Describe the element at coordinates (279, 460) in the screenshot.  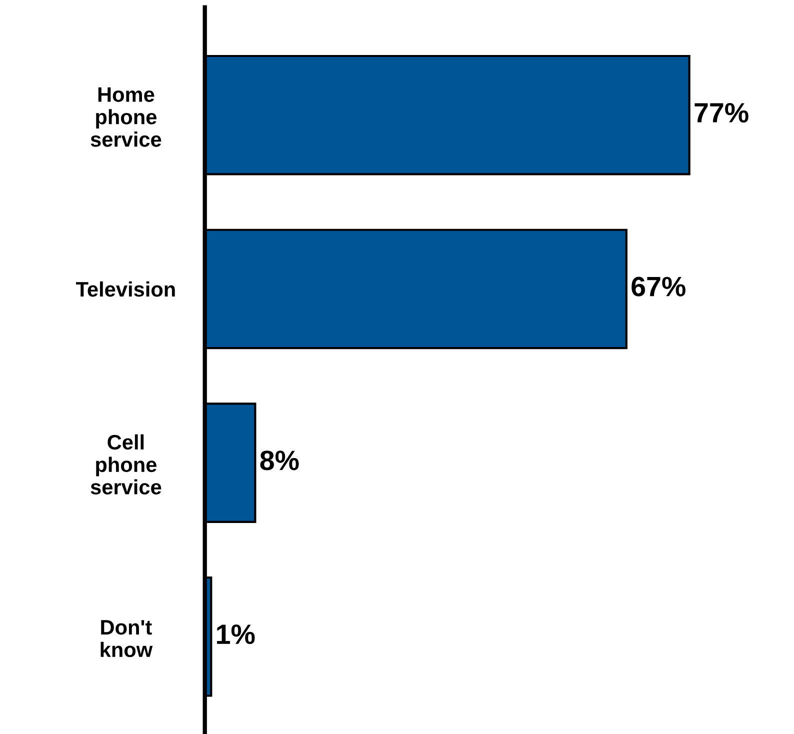
I see `data-label: 8%` at that location.